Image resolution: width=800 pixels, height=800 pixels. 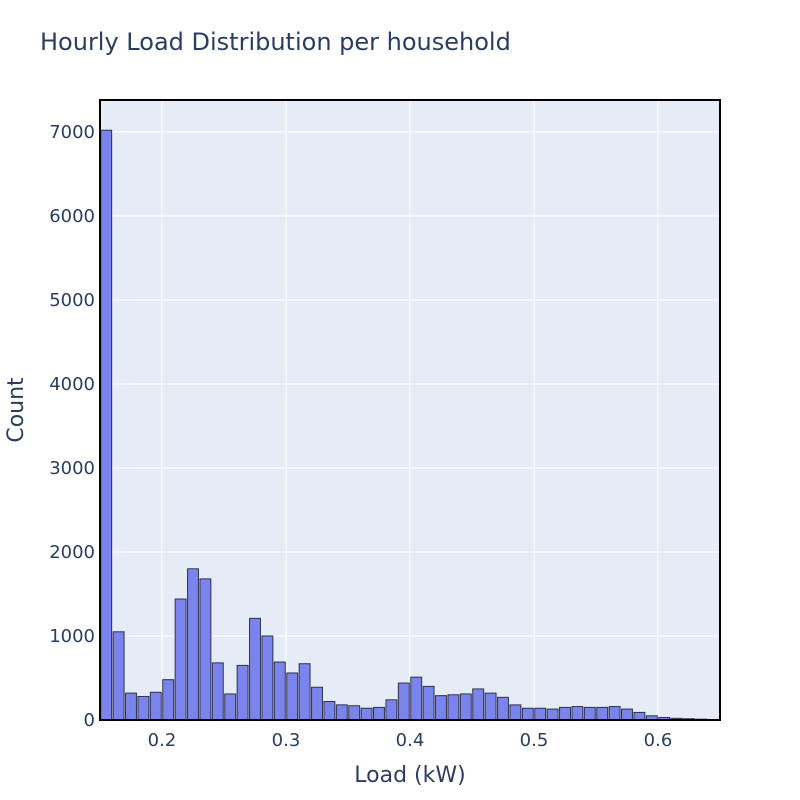 What do you see at coordinates (409, 775) in the screenshot?
I see `x-axis-title: Load (kW)` at bounding box center [409, 775].